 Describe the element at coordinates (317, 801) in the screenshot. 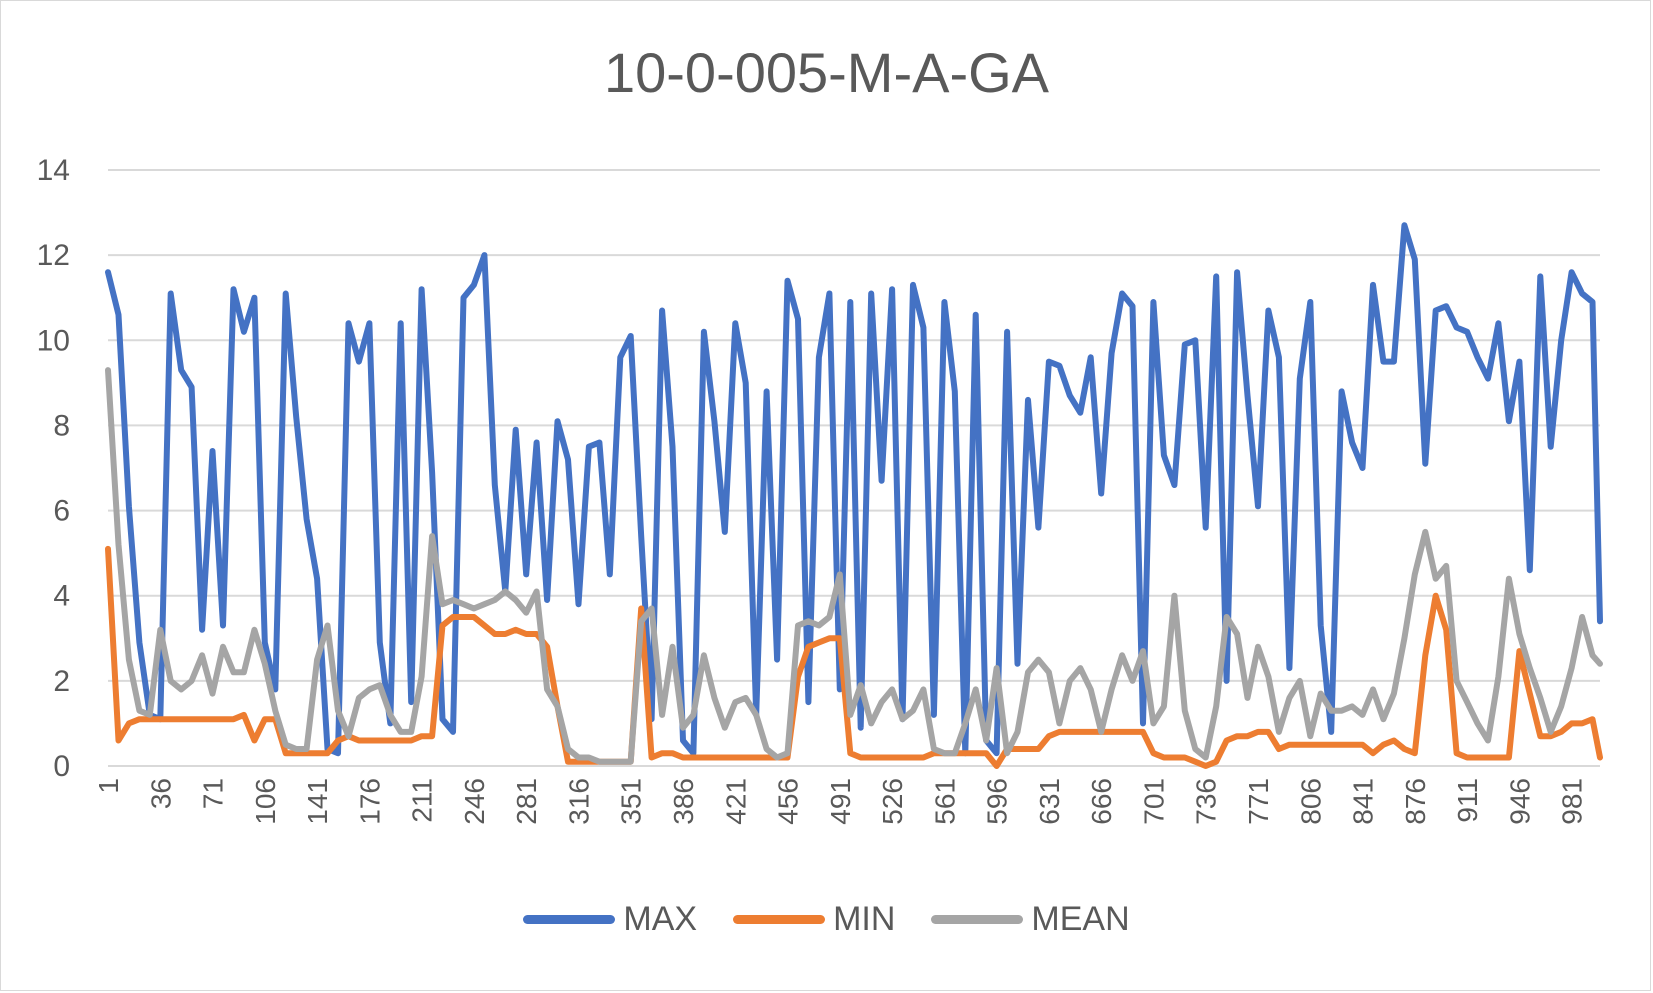

I see `x-tick-label: 141` at that location.